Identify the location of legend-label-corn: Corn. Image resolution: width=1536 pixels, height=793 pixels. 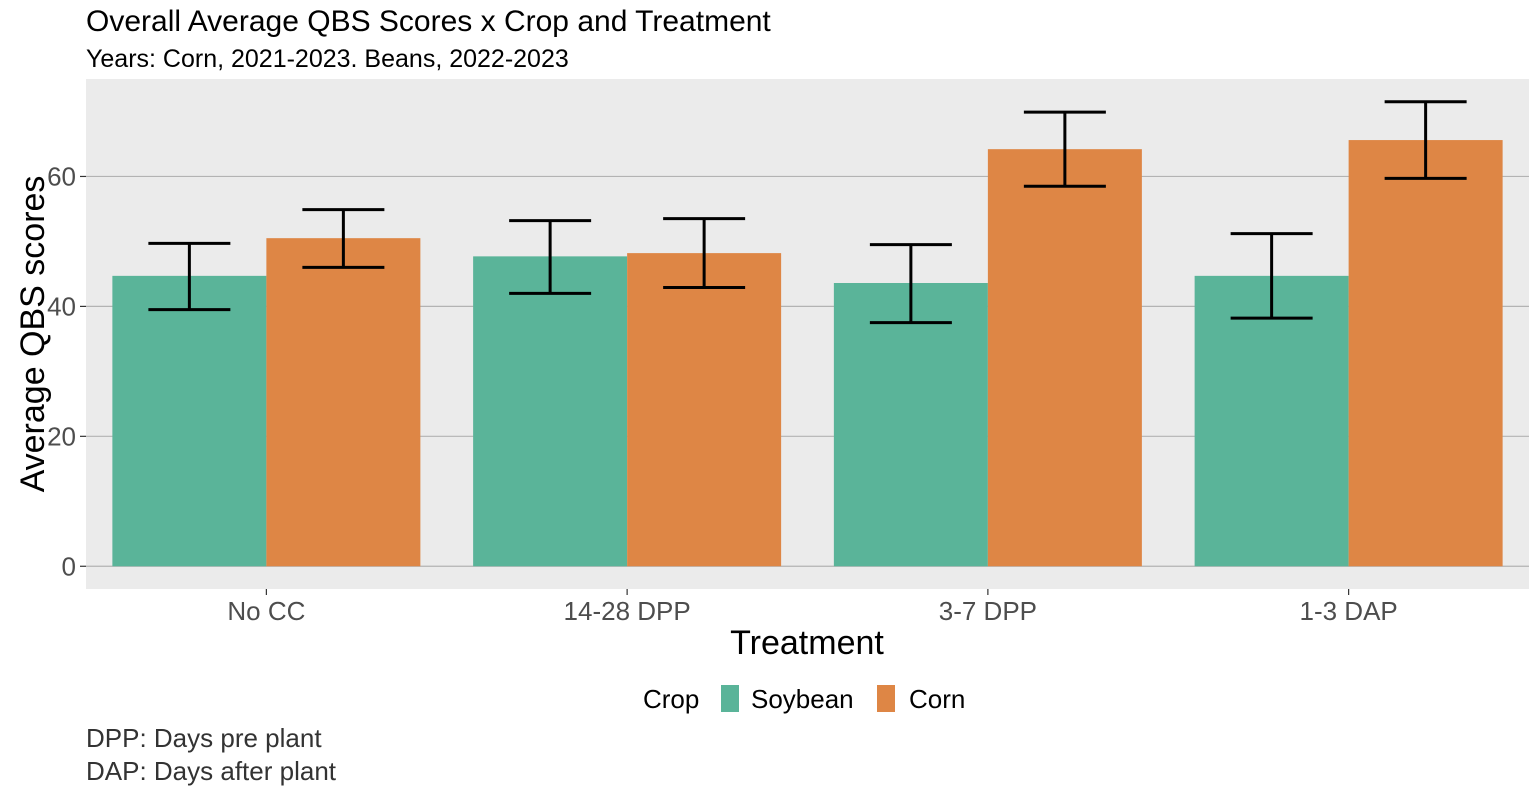
(937, 699).